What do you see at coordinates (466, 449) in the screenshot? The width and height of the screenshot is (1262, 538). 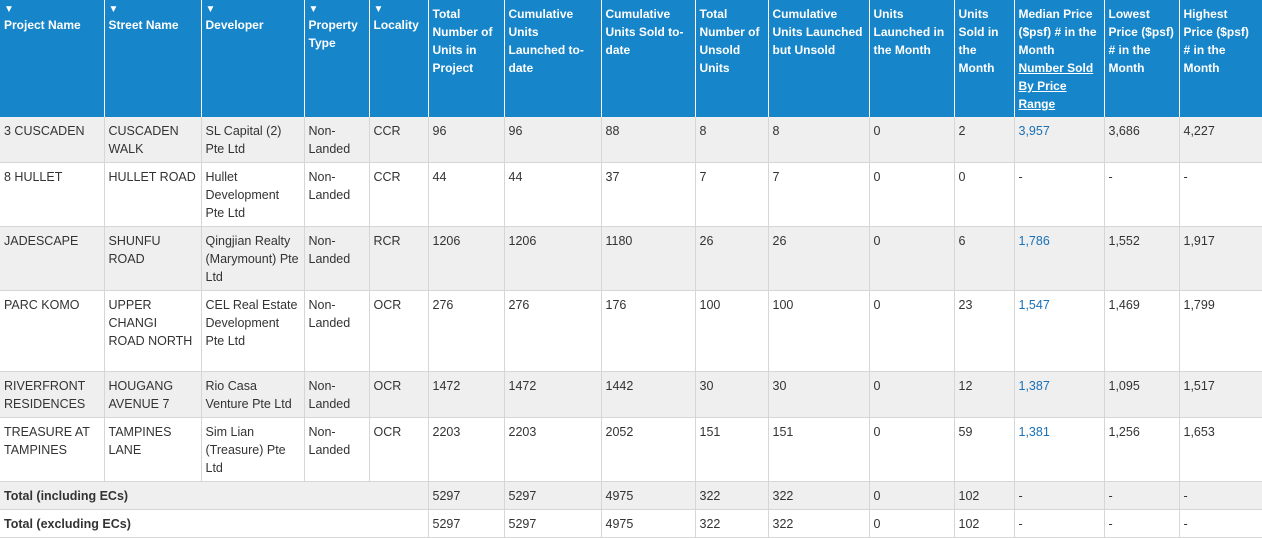 I see `cell-total: 2203` at bounding box center [466, 449].